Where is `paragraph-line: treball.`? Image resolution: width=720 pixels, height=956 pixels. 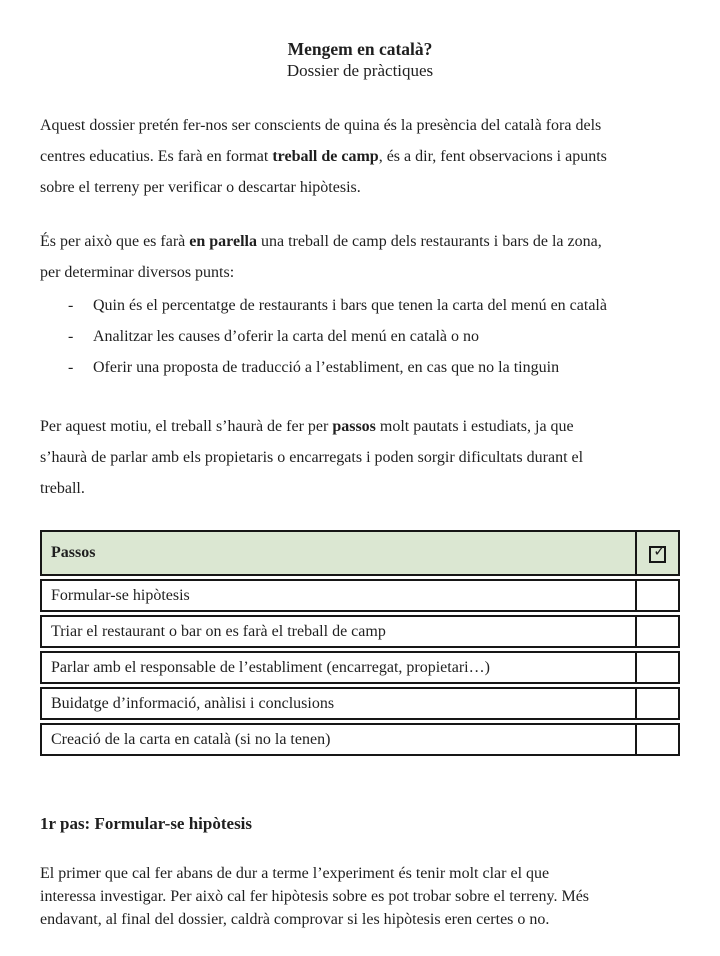
paragraph-line: treball. is located at coordinates (62, 488).